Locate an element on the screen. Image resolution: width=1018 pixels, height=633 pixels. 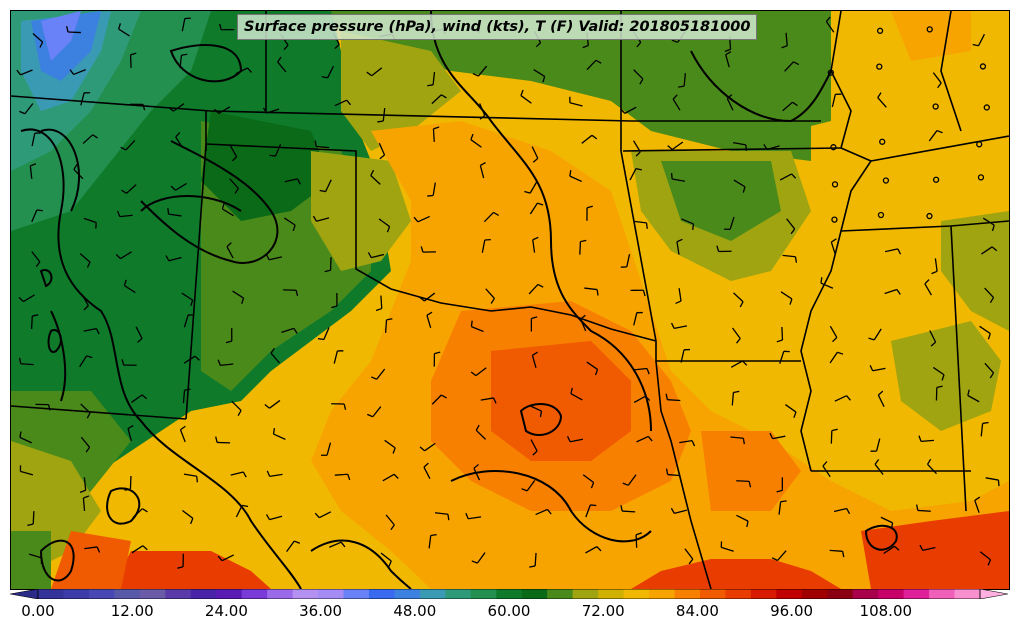
colorbar is located at coordinates (509, 594).